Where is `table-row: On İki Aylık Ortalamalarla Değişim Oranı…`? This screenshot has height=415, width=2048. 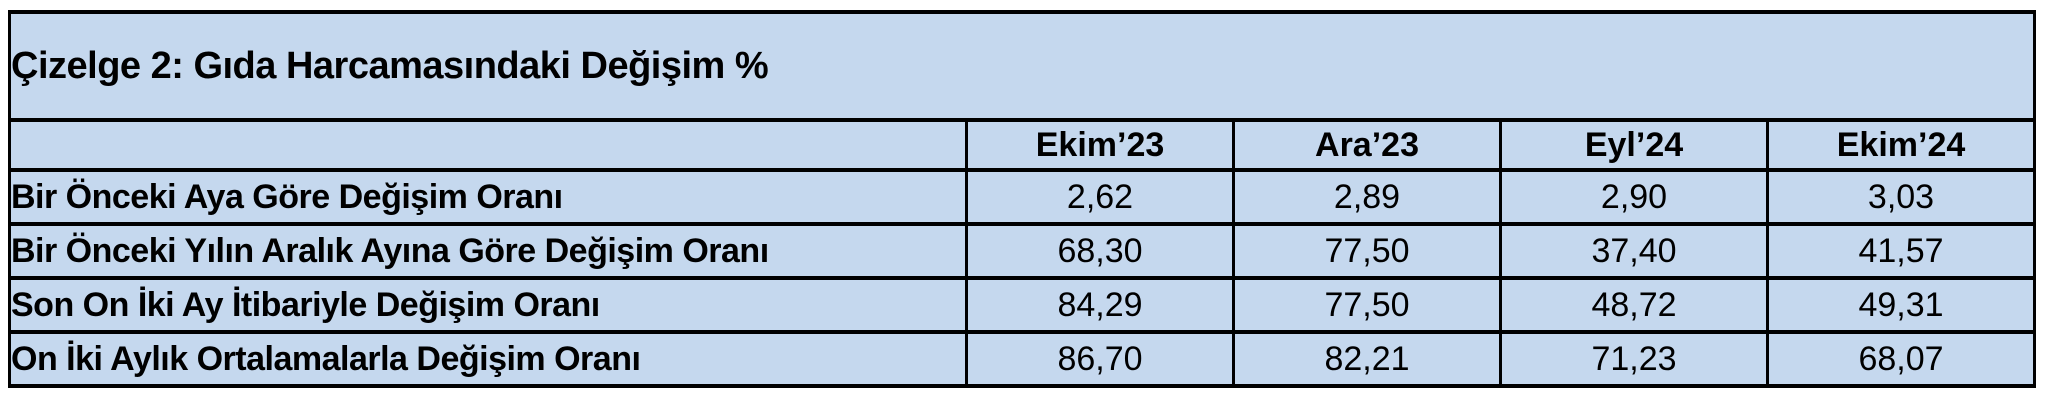 table-row: On İki Aylık Ortalamalarla Değişim Oranı… is located at coordinates (1022, 359).